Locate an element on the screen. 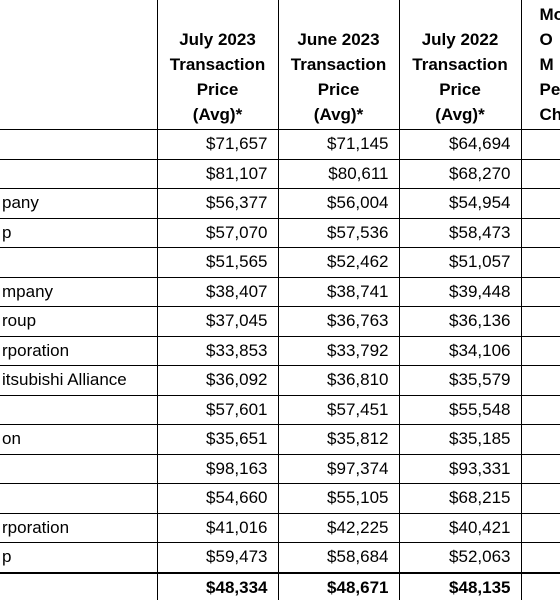 The width and height of the screenshot is (560, 600). header-cell: June 2023 Transaction Price (Avg)* is located at coordinates (338, 65).